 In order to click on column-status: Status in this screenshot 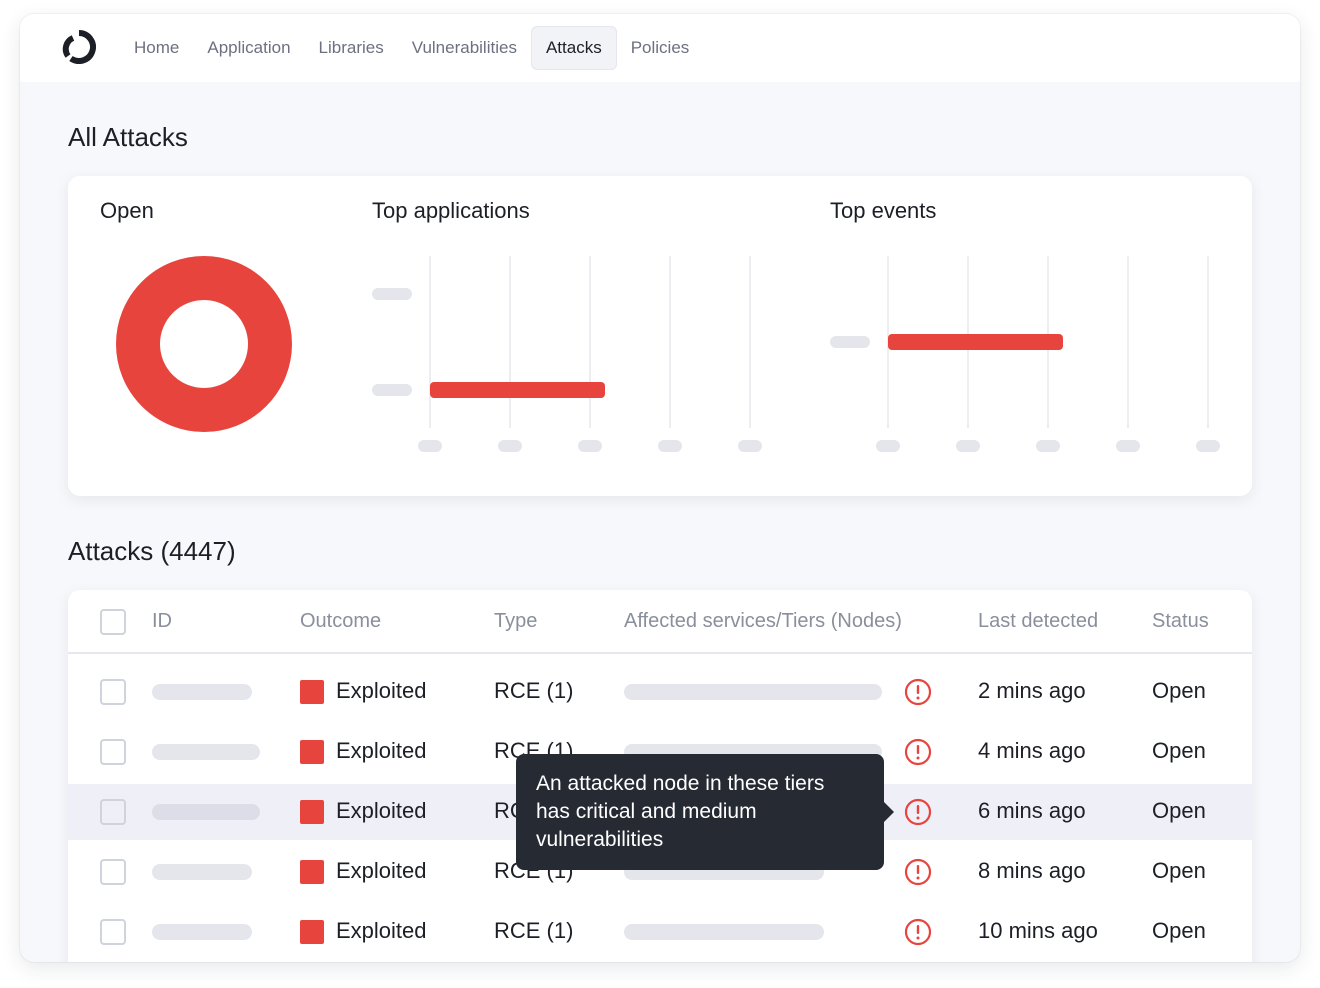, I will do `click(1180, 621)`.